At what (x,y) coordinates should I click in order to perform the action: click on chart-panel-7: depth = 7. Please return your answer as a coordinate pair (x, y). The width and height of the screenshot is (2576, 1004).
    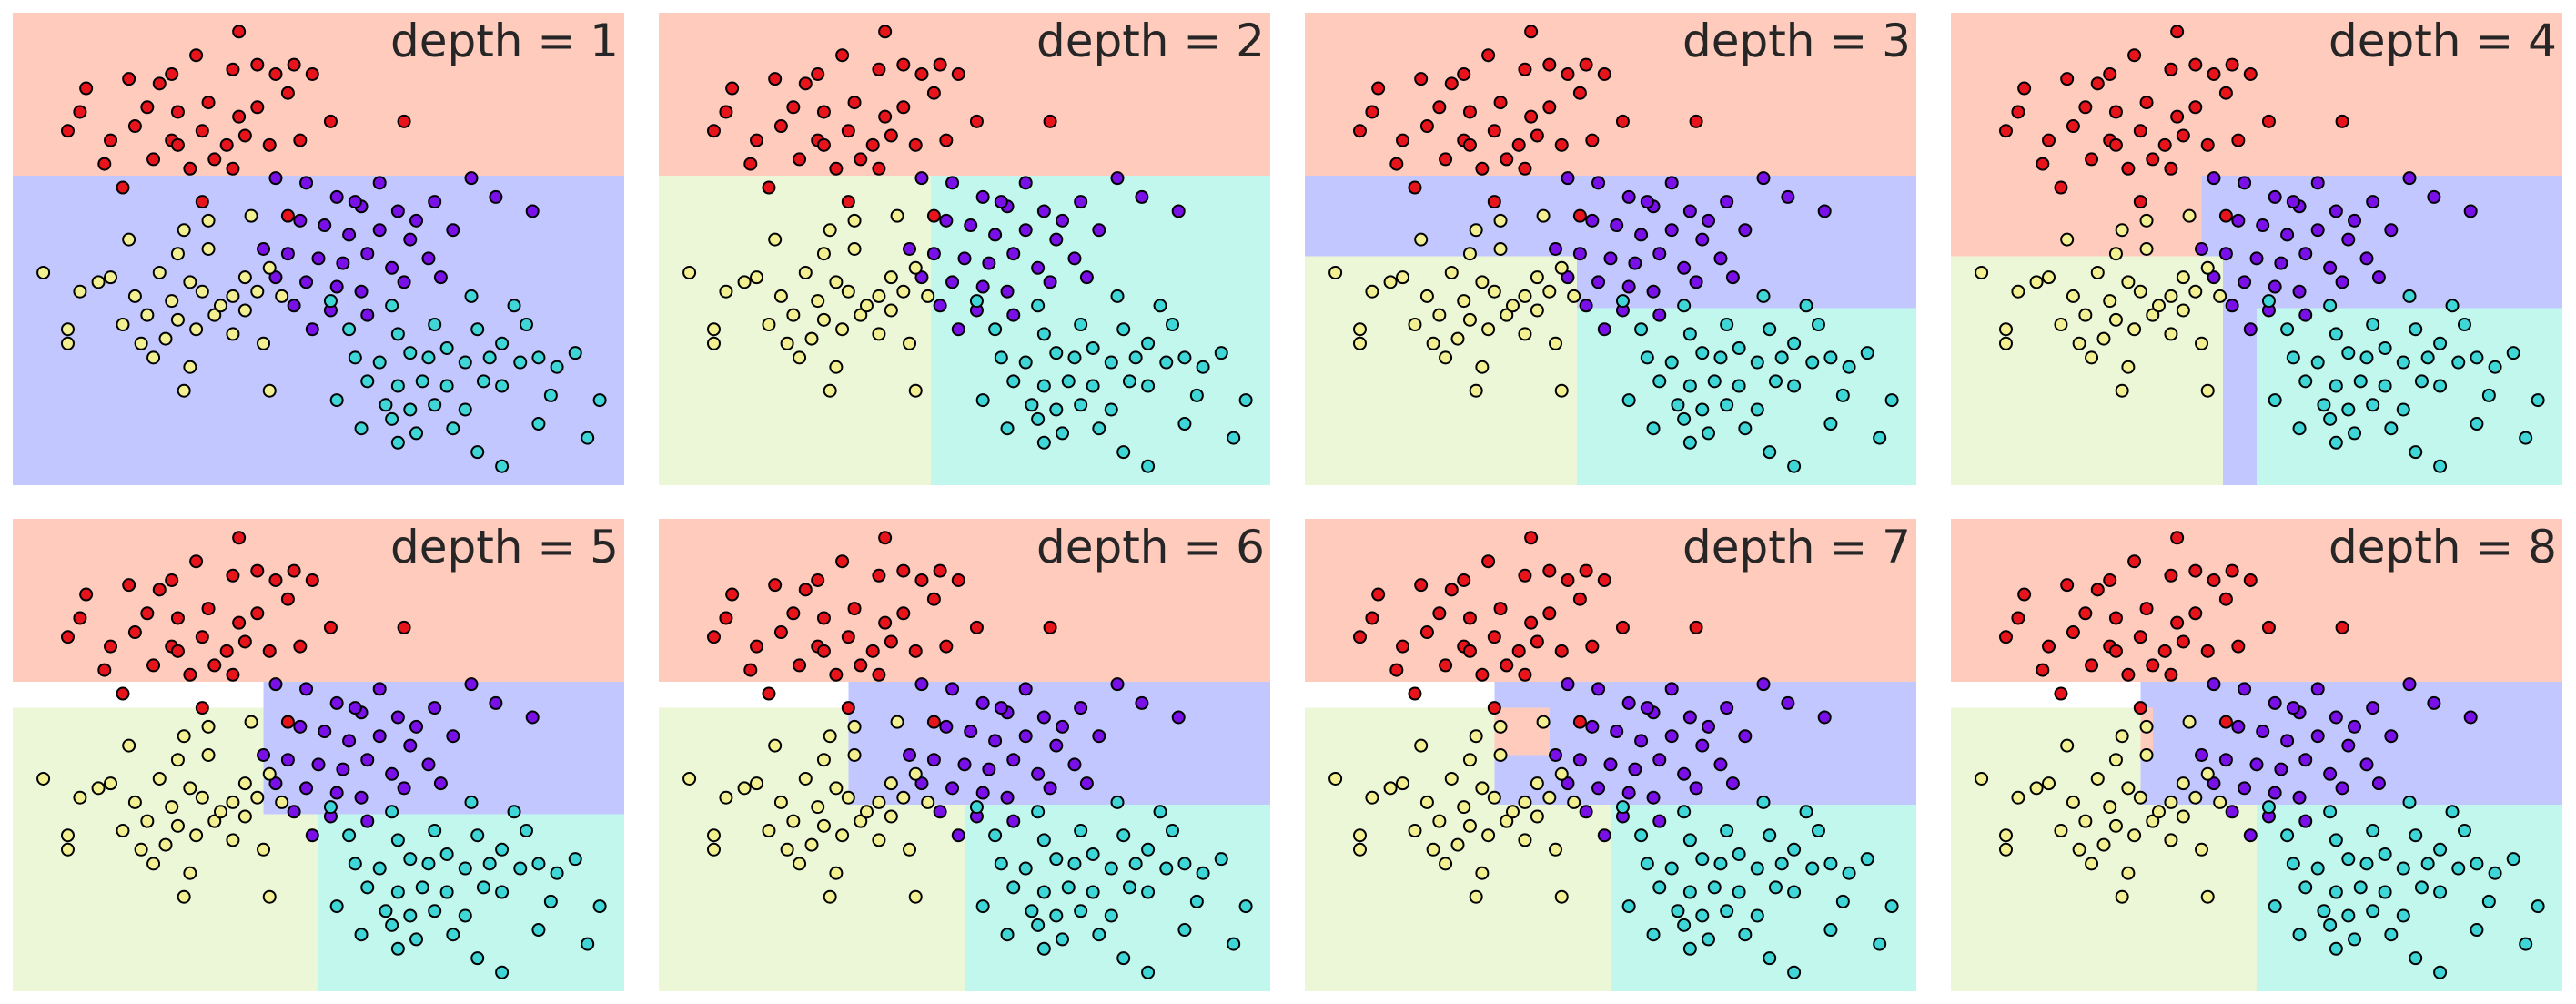
    Looking at the image, I should click on (1610, 755).